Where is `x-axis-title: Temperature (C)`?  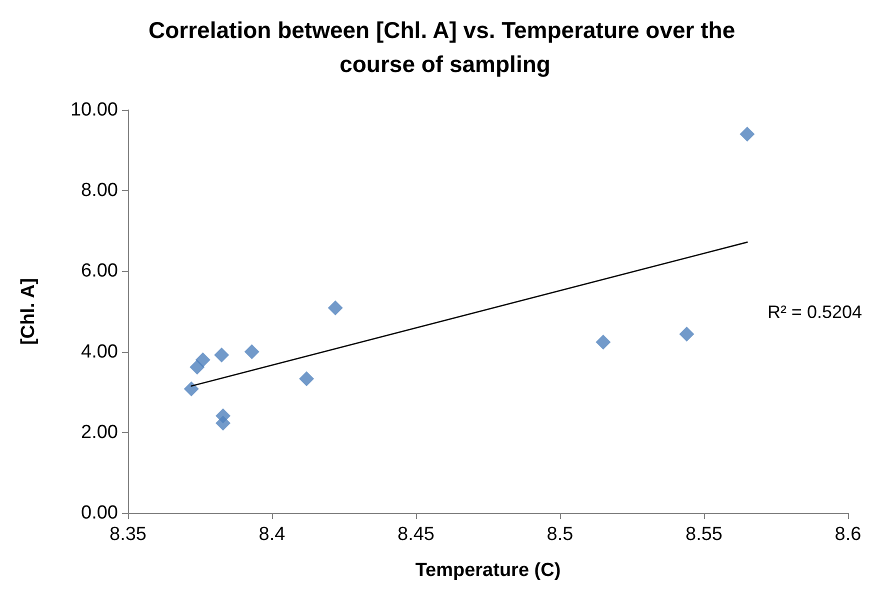 x-axis-title: Temperature (C) is located at coordinates (488, 570).